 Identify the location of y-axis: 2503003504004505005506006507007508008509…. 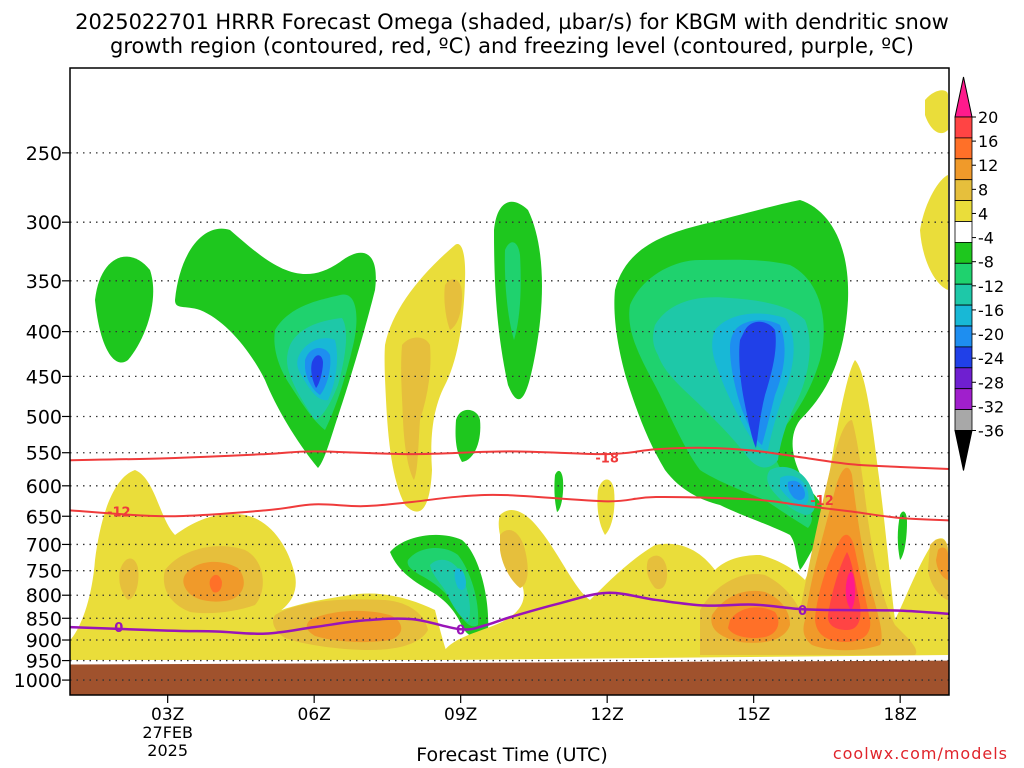
(42, 417).